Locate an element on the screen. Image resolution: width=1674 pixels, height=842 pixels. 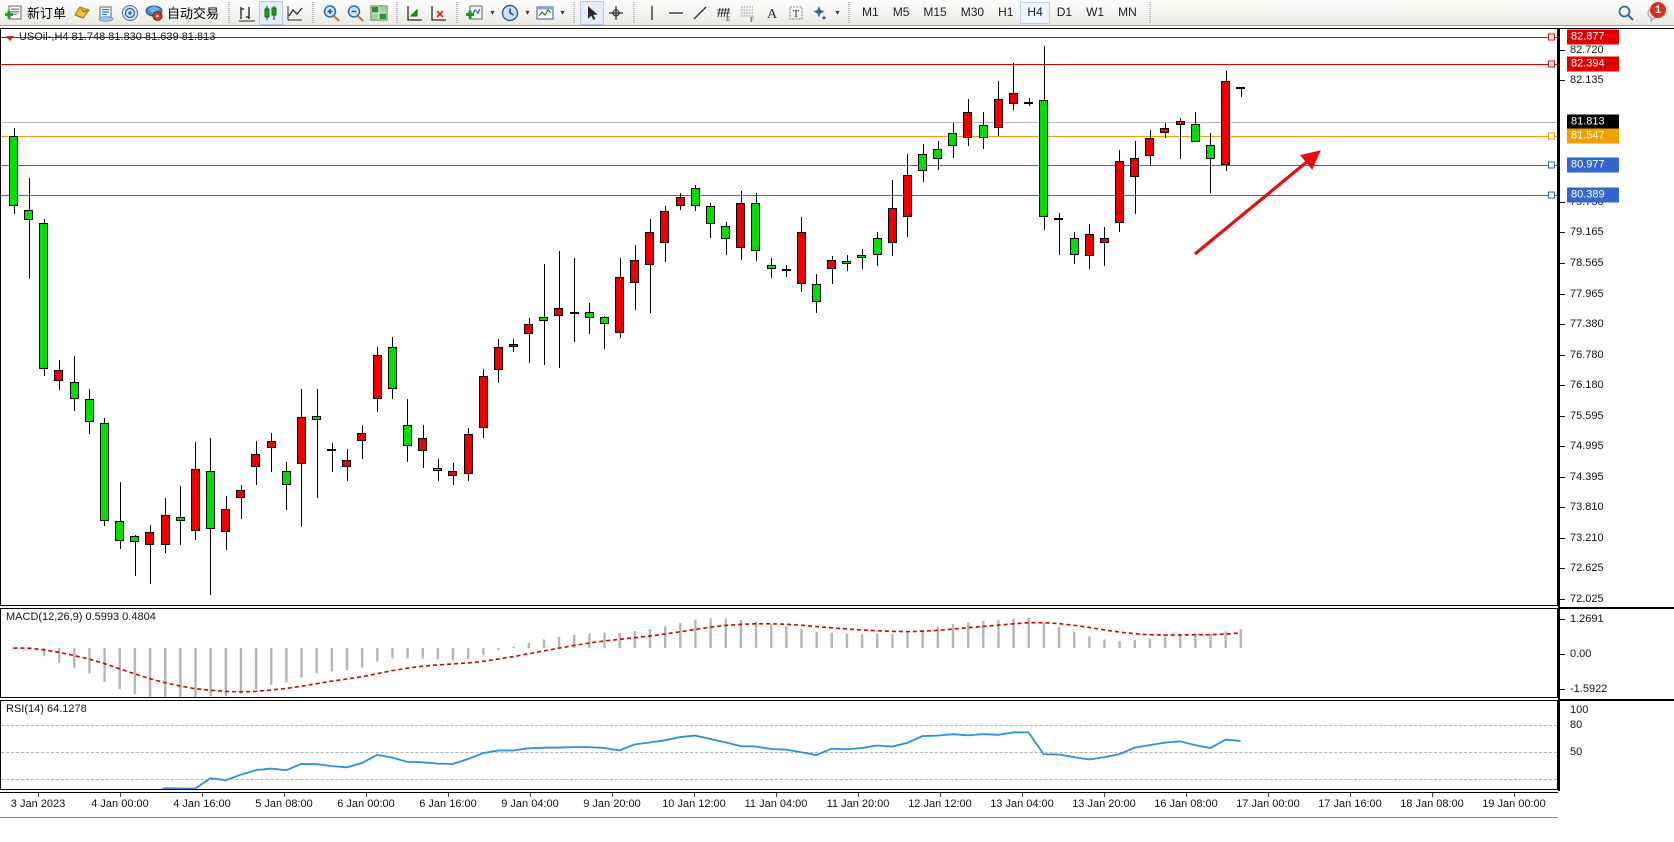
horizontal-line-icon is located at coordinates (676, 13).